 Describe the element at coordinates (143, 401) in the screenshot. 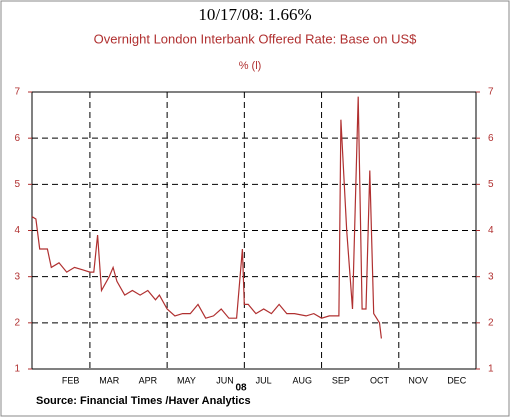

I see `source: Source: Financial Times /Haver Analytics` at that location.